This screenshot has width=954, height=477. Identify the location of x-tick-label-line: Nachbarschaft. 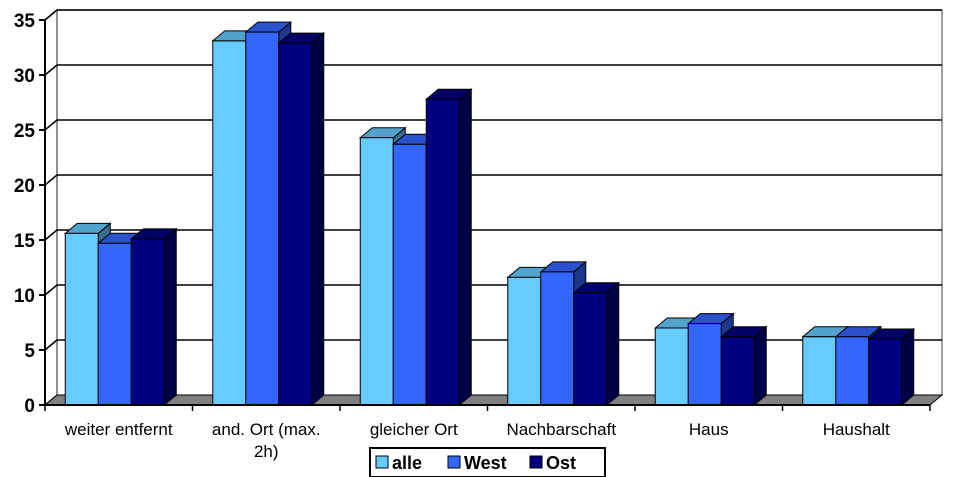
(561, 429).